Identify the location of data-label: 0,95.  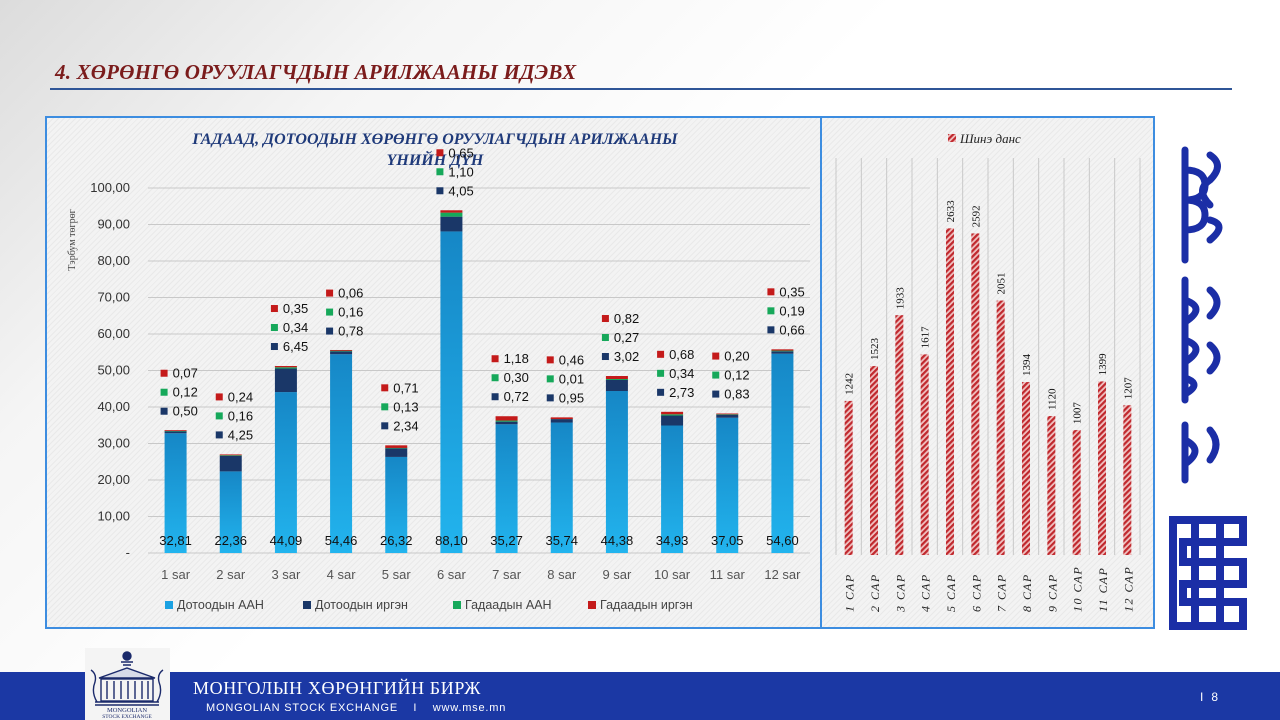
(571, 397).